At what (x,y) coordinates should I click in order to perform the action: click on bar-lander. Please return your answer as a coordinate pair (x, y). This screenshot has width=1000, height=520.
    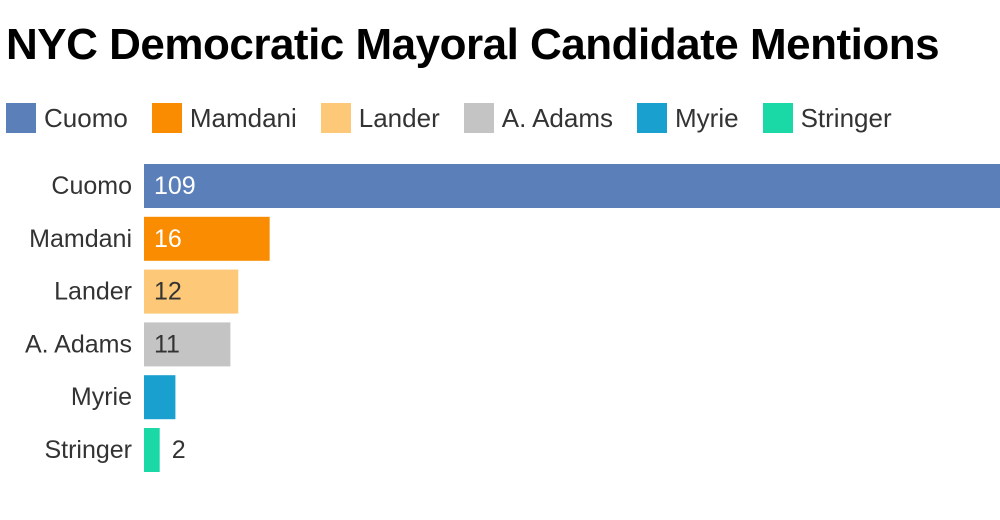
    Looking at the image, I should click on (191, 291).